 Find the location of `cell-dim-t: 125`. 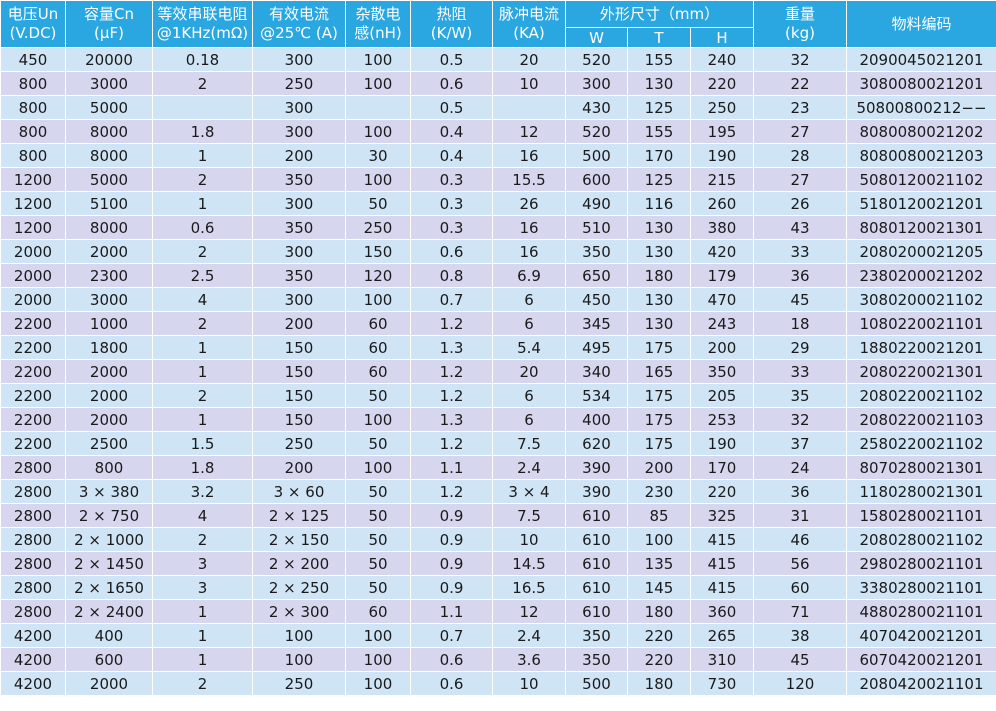

cell-dim-t: 125 is located at coordinates (659, 179).